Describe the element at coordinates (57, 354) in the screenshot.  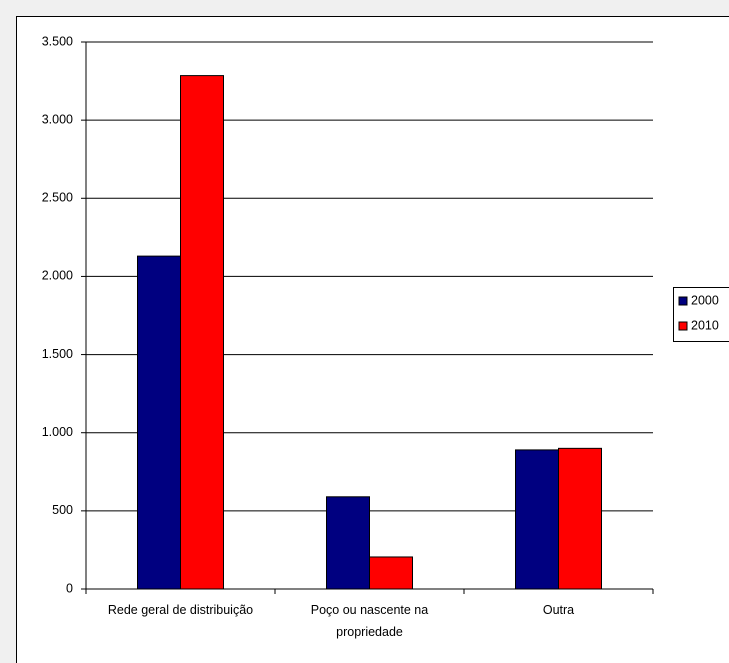
I see `y-tick-label: 1.500` at that location.